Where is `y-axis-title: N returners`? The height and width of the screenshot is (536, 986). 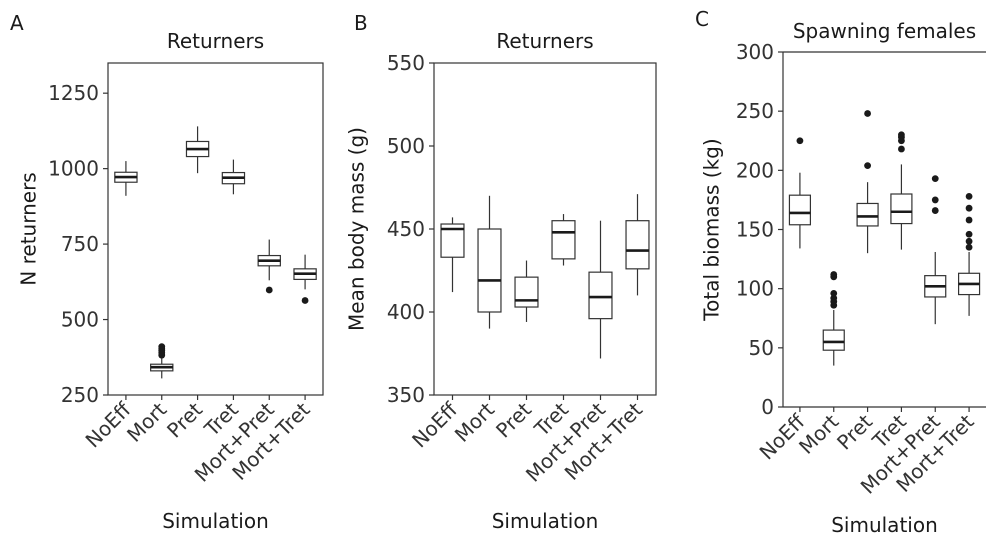 y-axis-title: N returners is located at coordinates (29, 228).